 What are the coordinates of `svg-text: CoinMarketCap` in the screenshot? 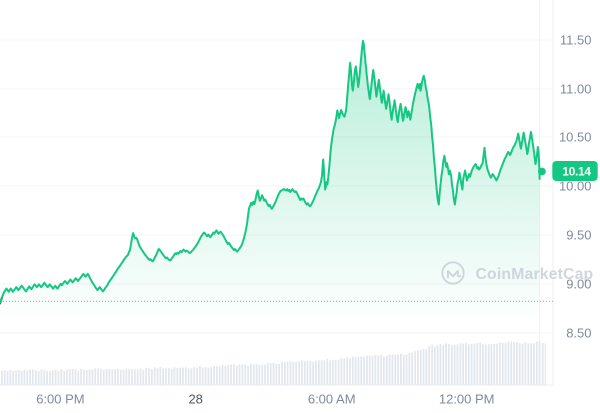 It's located at (535, 274).